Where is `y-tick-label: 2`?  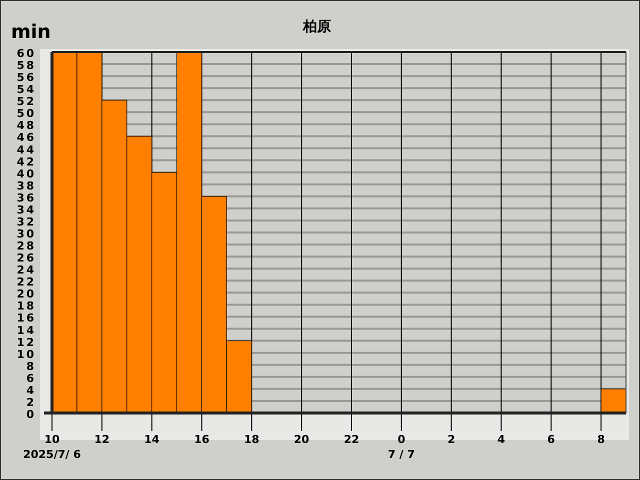 y-tick-label: 2 is located at coordinates (31, 402).